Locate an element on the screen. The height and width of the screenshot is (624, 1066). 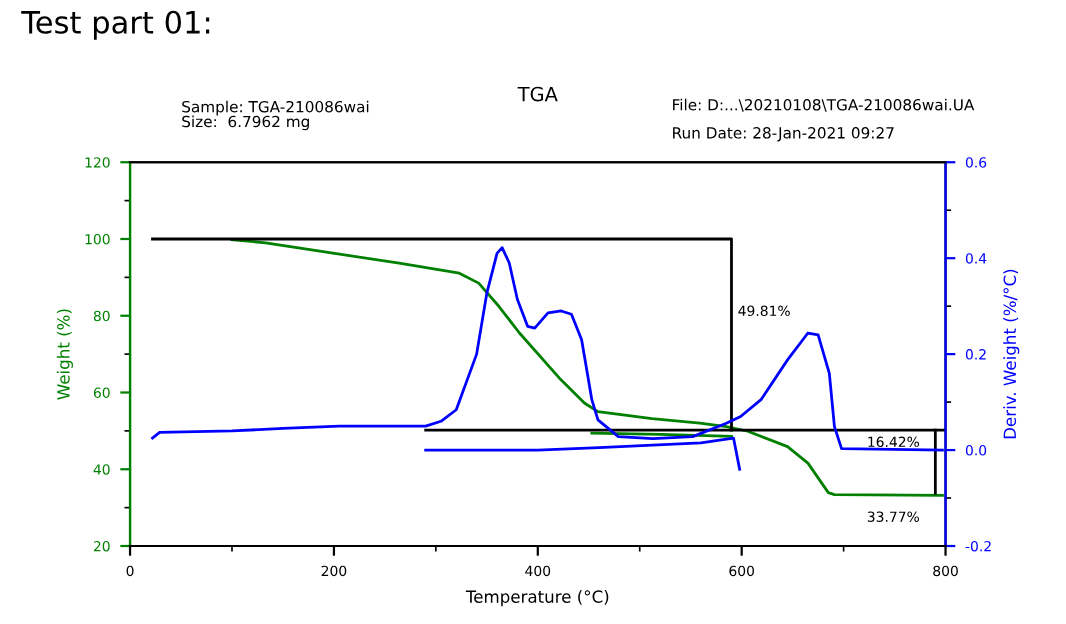
y2-axis-title: Deriv. Weight (%/°C) is located at coordinates (1011, 354).